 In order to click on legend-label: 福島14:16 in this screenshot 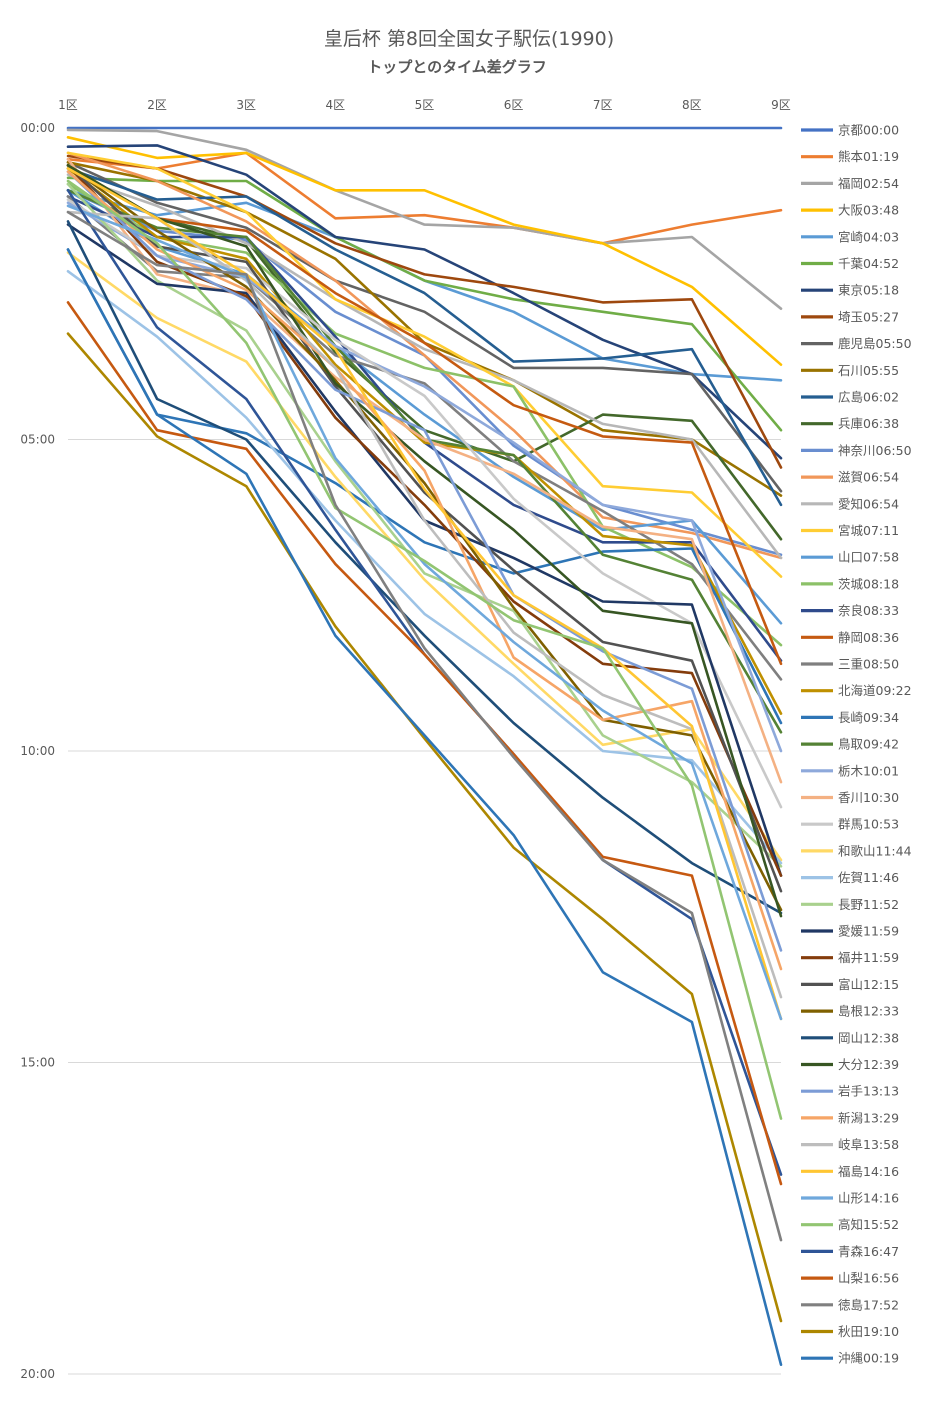, I will do `click(868, 1171)`.